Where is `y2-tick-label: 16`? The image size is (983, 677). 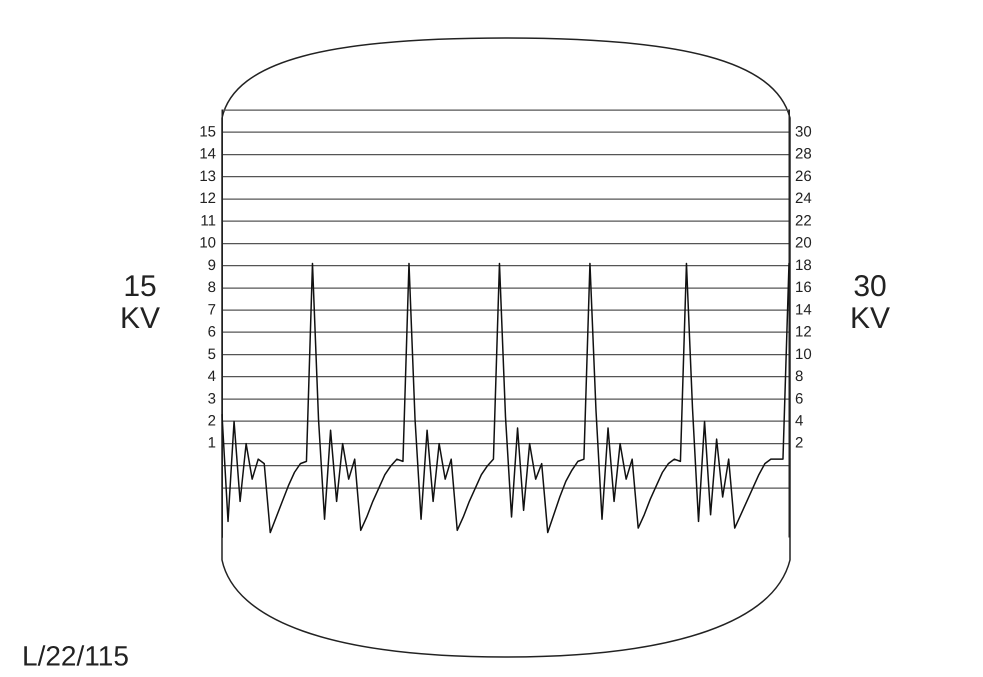 y2-tick-label: 16 is located at coordinates (803, 287).